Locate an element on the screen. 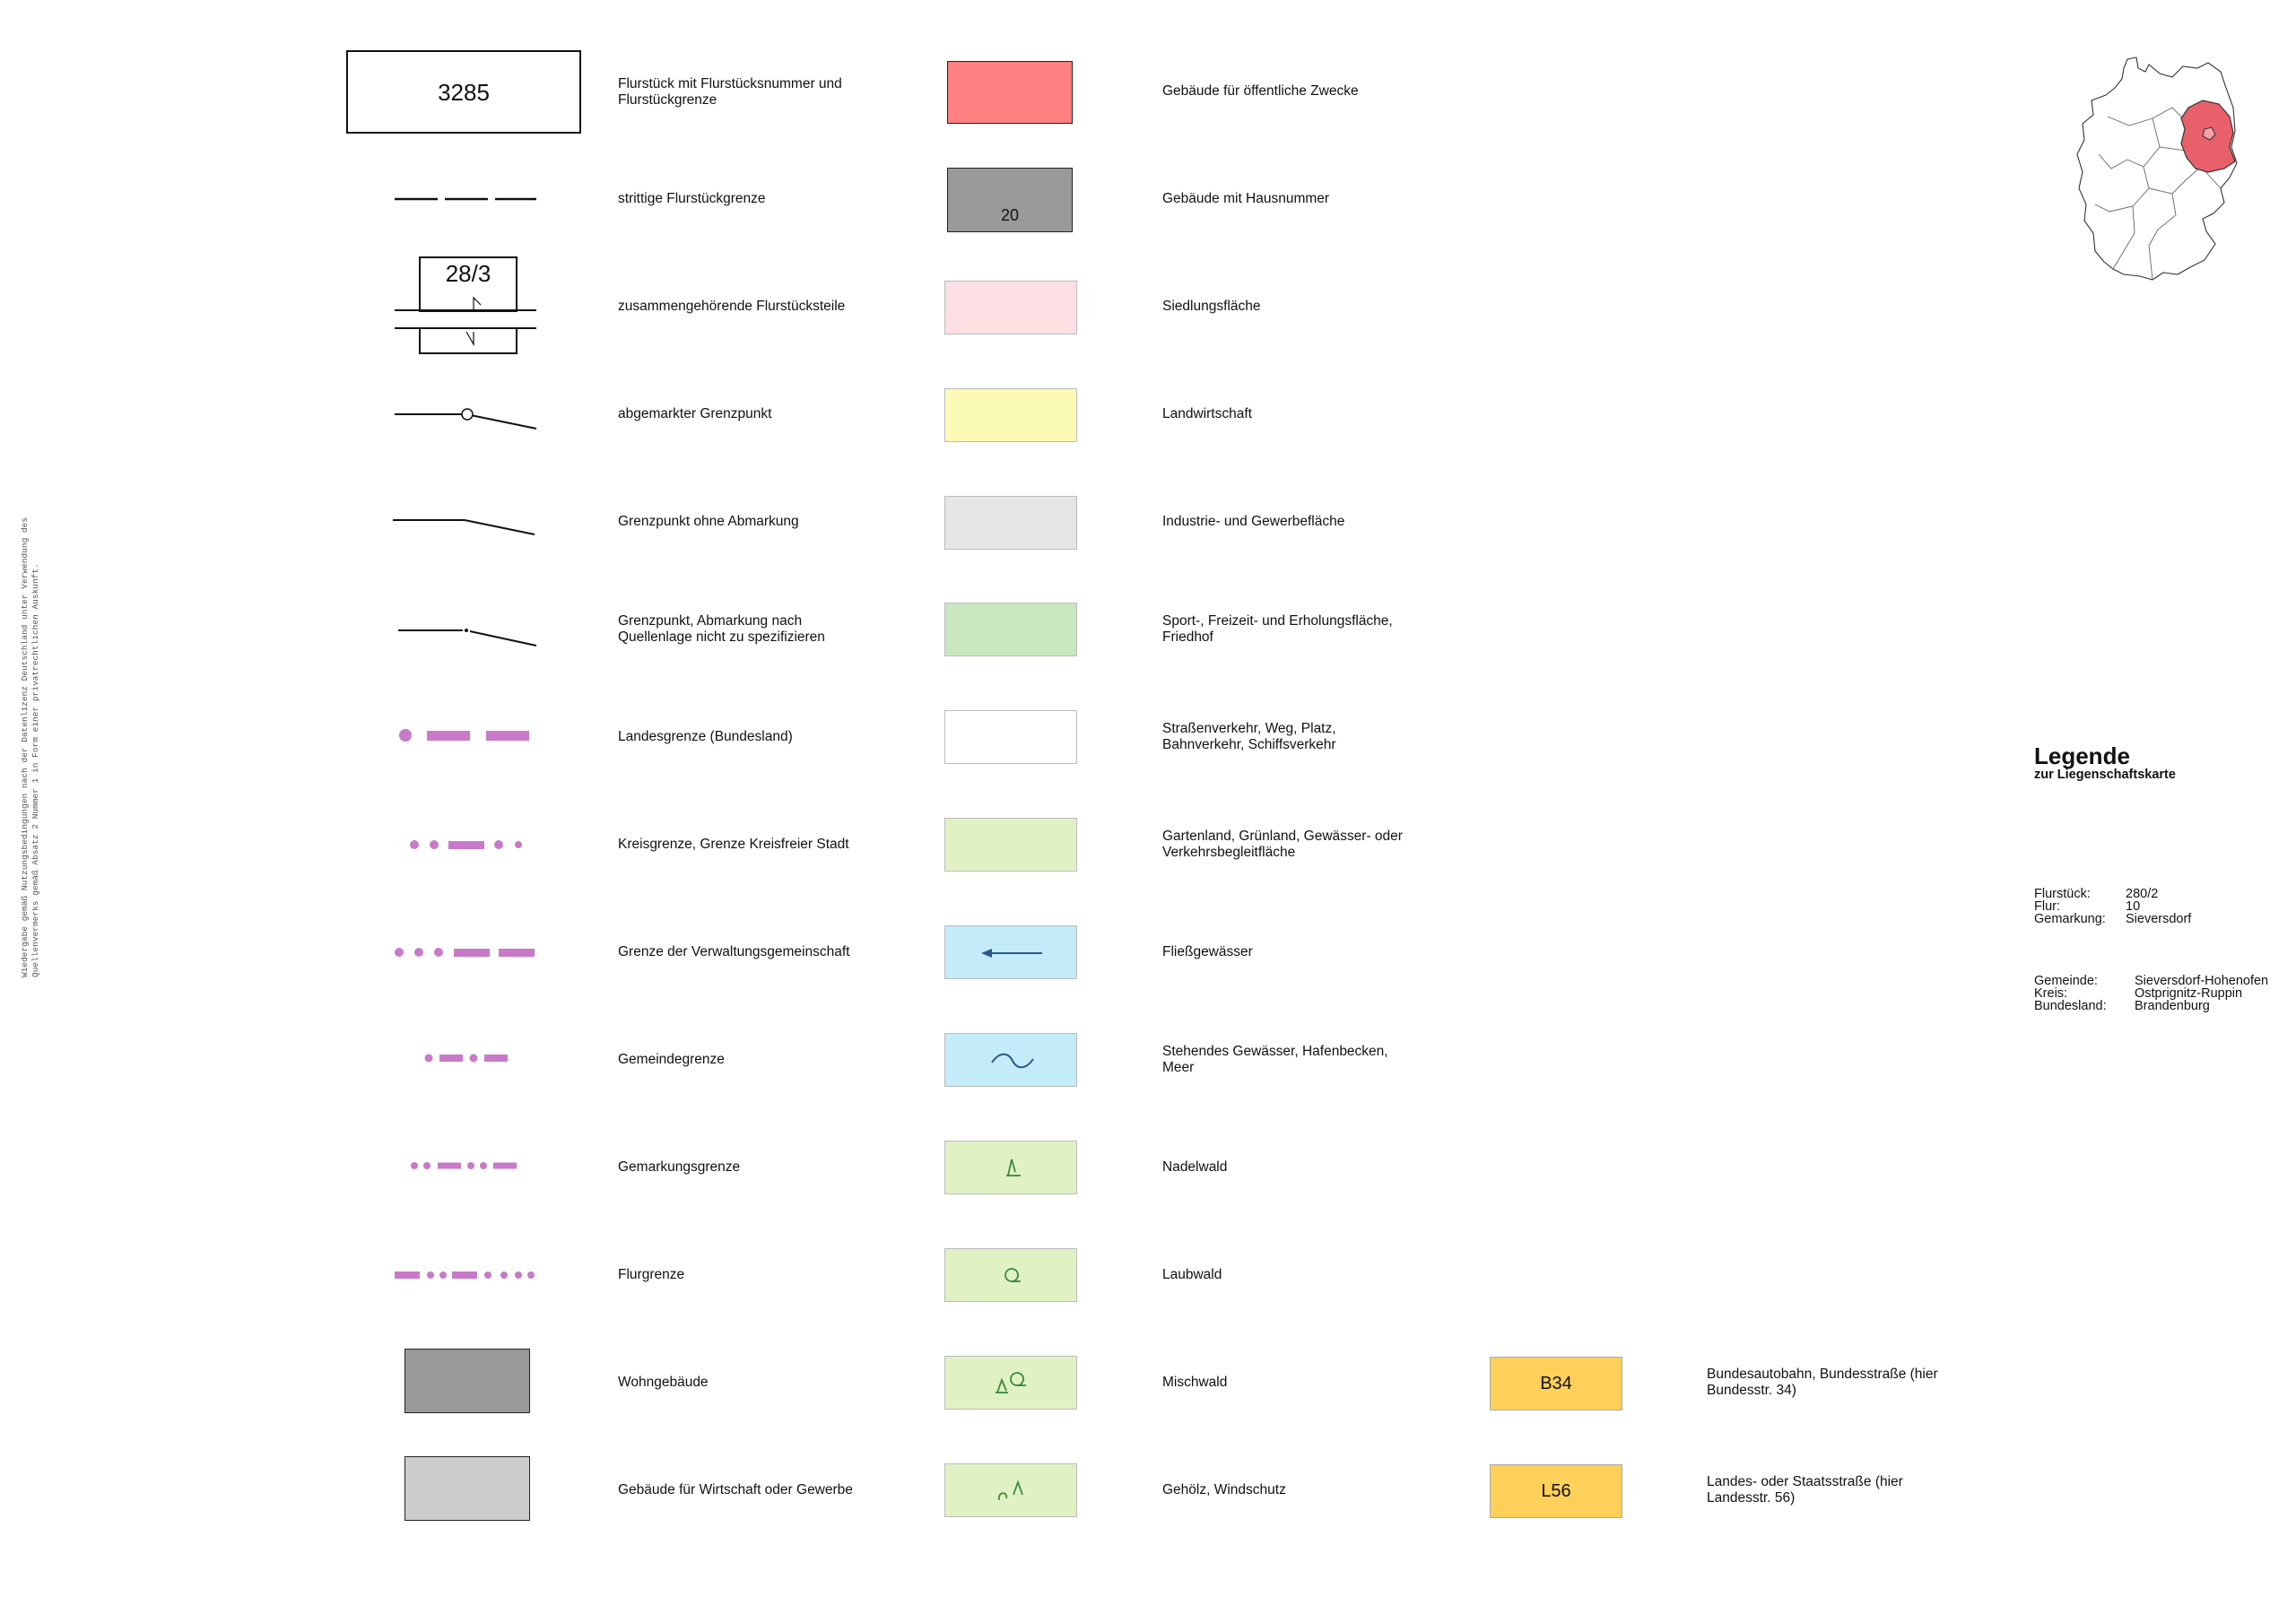  label-flurgrenze: Flurgrenze is located at coordinates (651, 1274).